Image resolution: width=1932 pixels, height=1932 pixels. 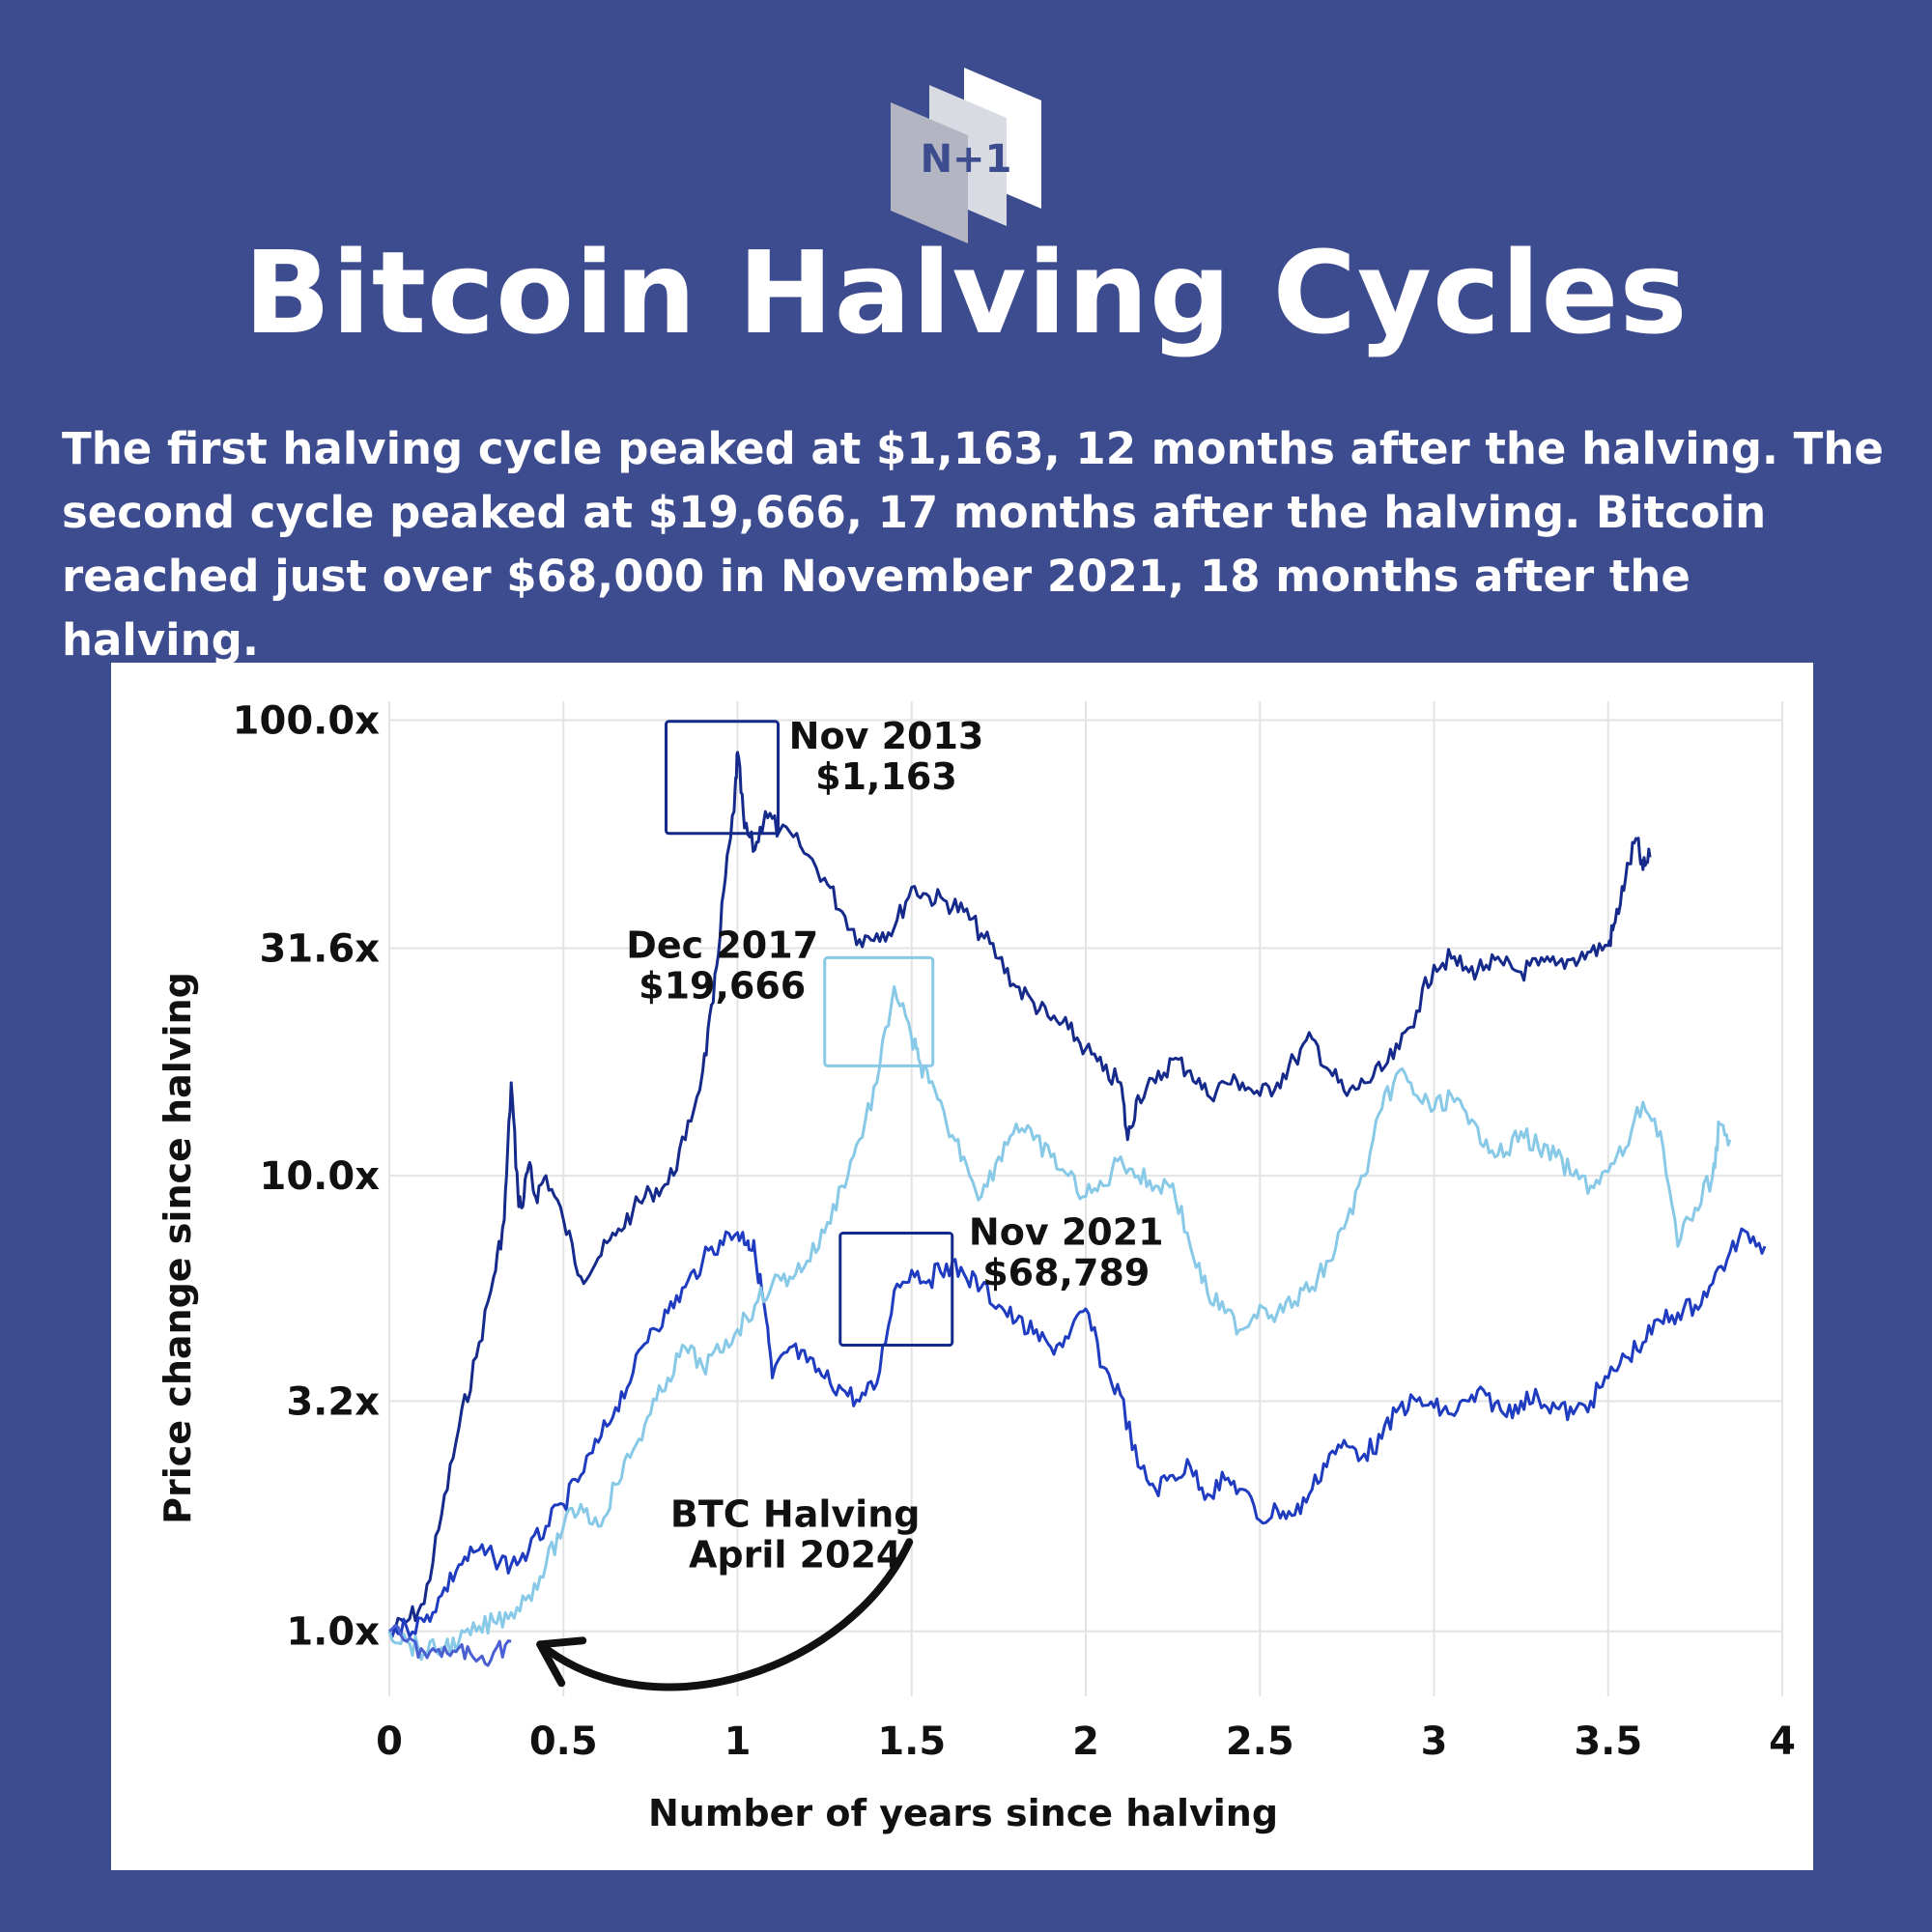 I want to click on page-title: Bitcoin Halving Cycles, so click(x=966, y=292).